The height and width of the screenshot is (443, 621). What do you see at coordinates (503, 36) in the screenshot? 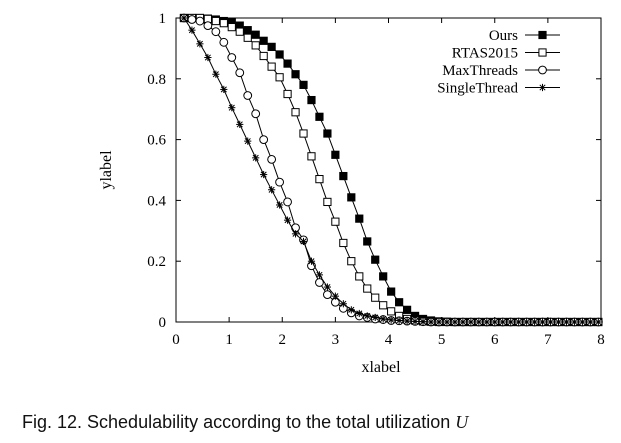
I see `legend-label: Ours` at bounding box center [503, 36].